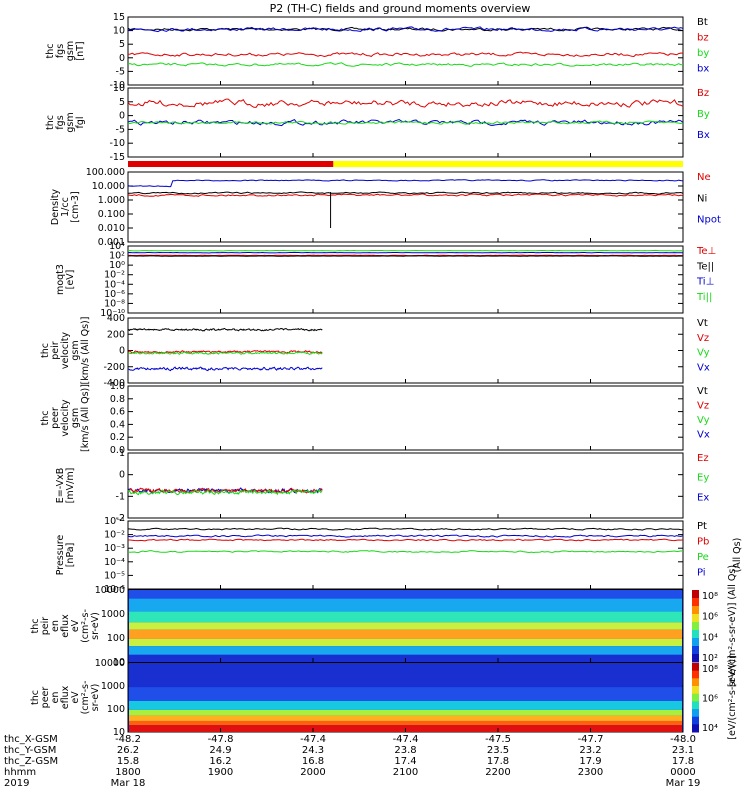  What do you see at coordinates (405, 255) in the screenshot?
I see `series-line-Te⊥` at bounding box center [405, 255].